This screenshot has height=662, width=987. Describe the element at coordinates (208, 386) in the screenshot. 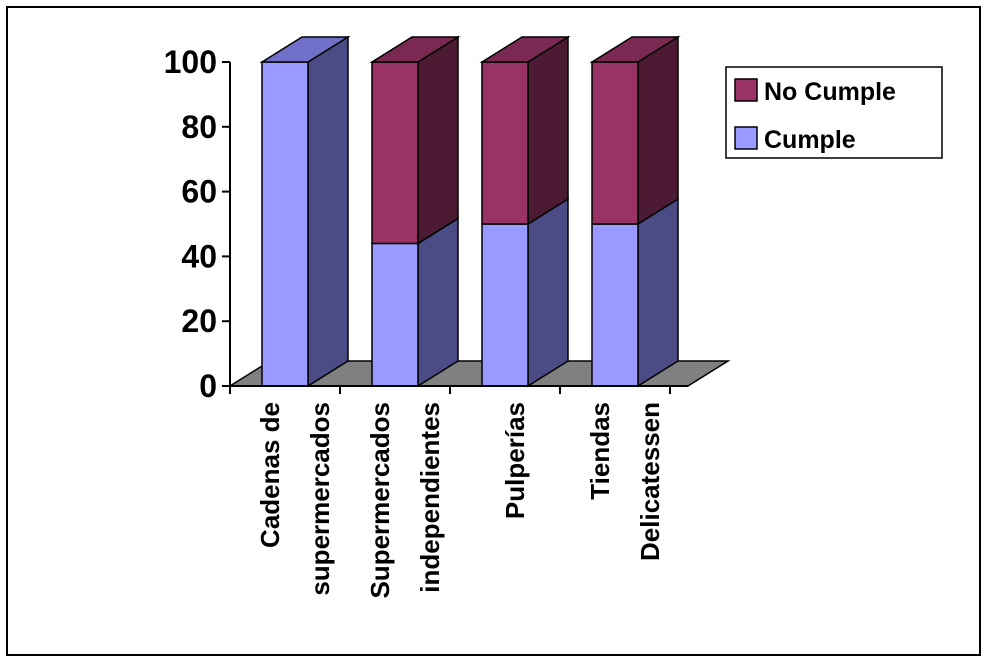

I see `y-tick-label: 0` at that location.